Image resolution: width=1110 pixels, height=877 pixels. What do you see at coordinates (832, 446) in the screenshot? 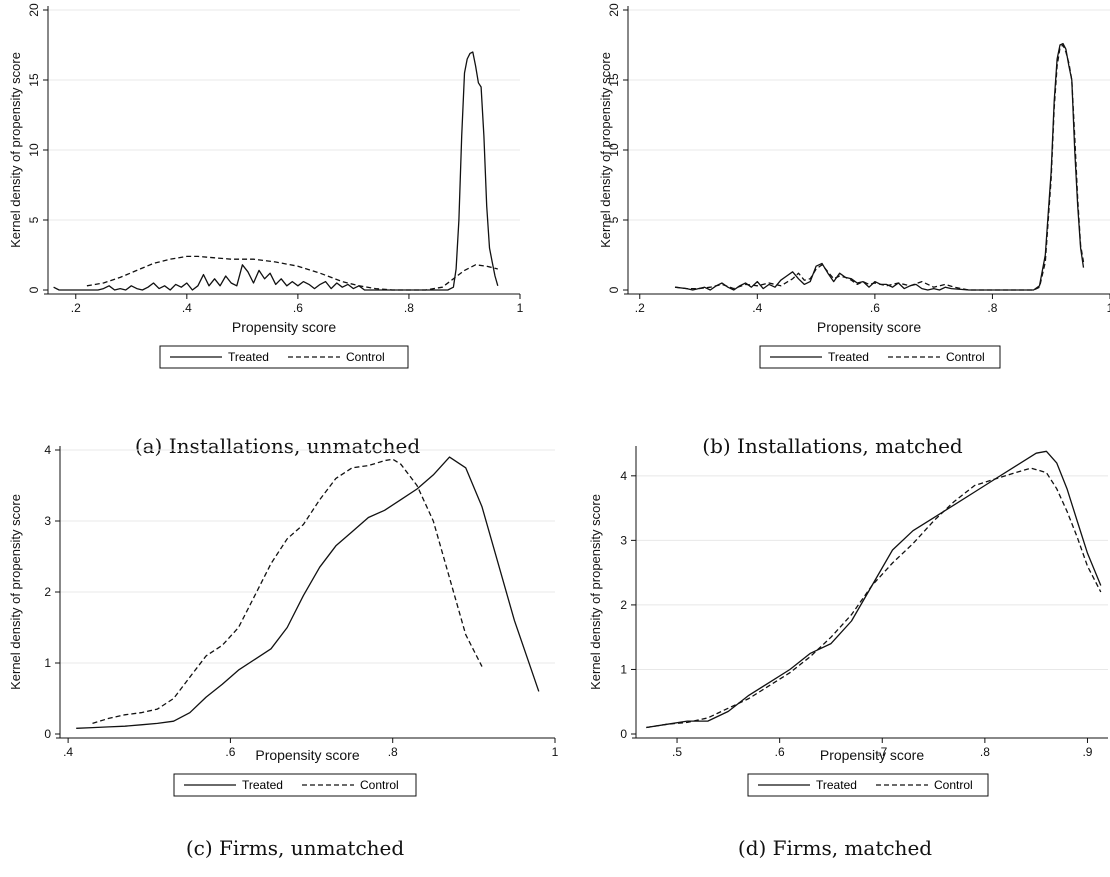
I see `panel-caption: (b) Installations, matched` at bounding box center [832, 446].